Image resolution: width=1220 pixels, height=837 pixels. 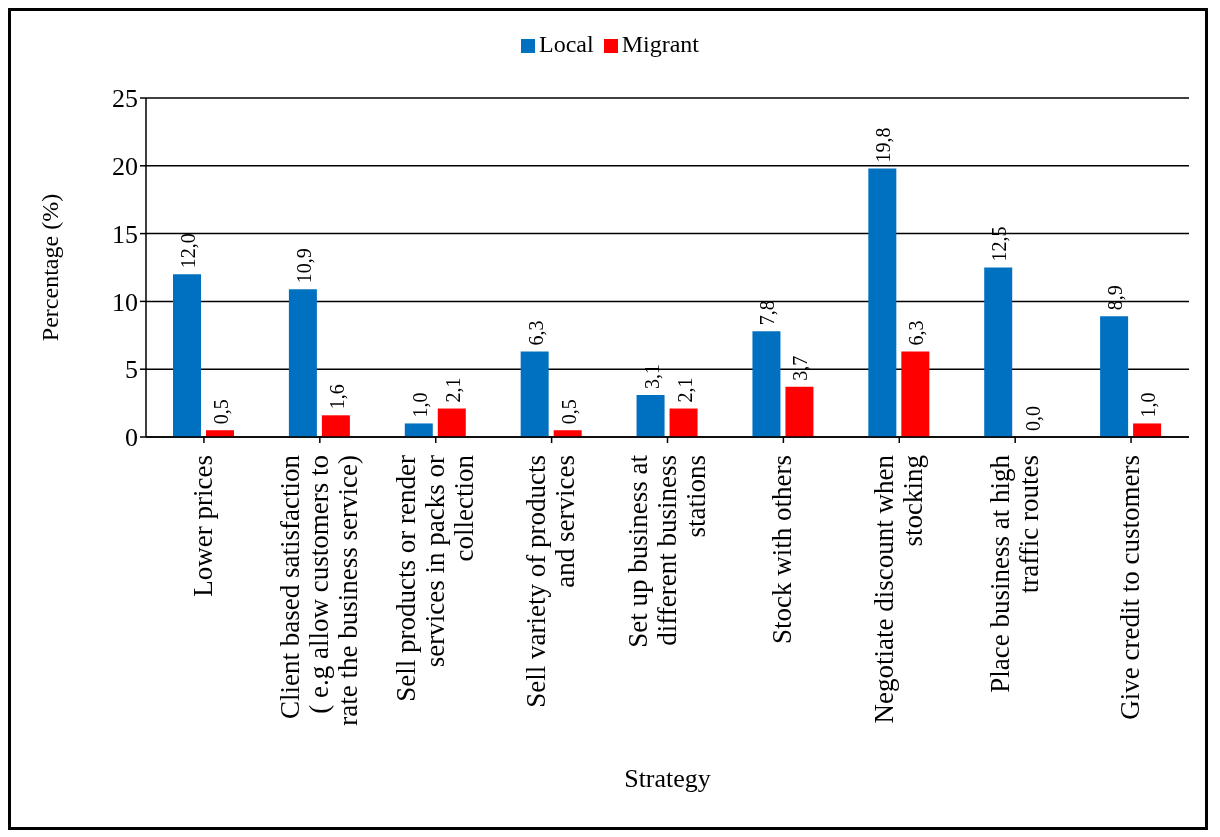 What do you see at coordinates (1115, 298) in the screenshot?
I see `data-label: 8,9` at bounding box center [1115, 298].